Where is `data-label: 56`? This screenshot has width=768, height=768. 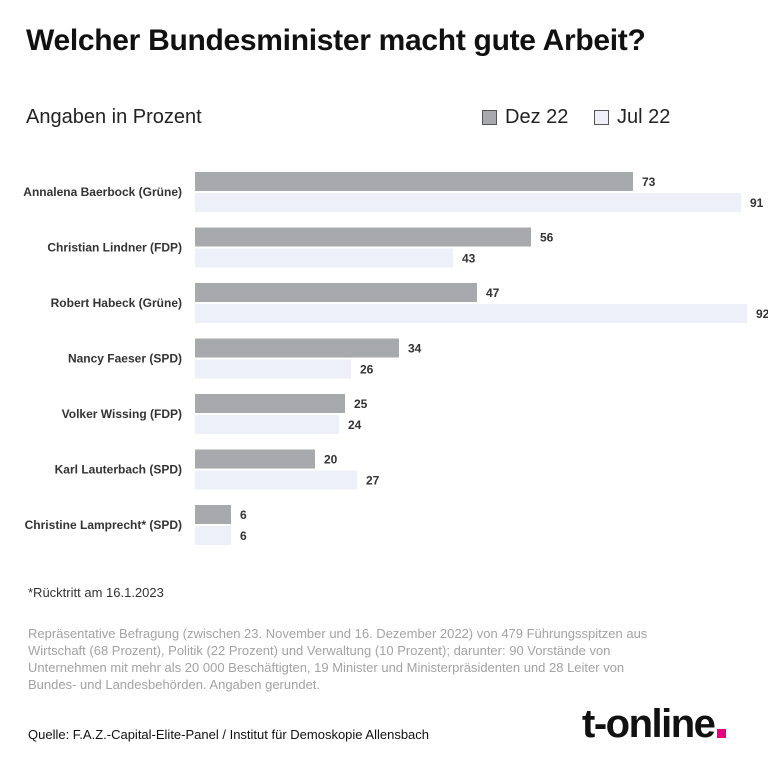
data-label: 56 is located at coordinates (547, 238).